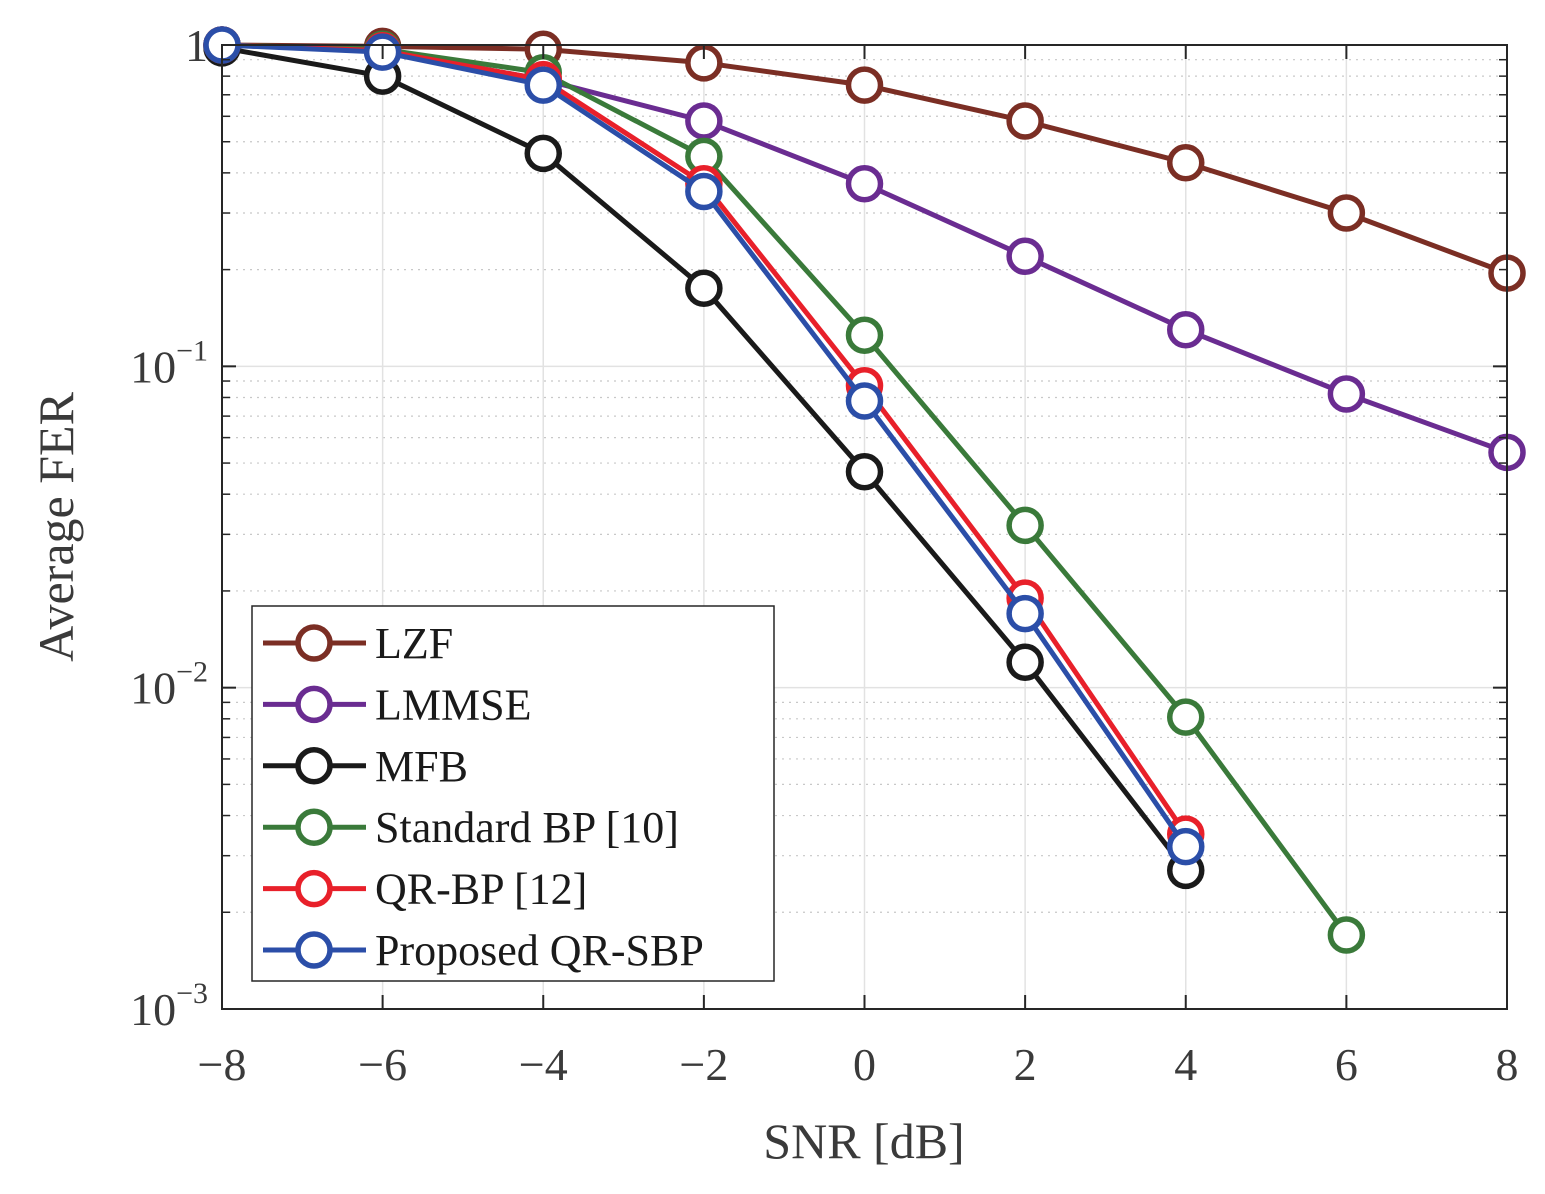 The width and height of the screenshot is (1545, 1194). Describe the element at coordinates (543, 1064) in the screenshot. I see `x-tick-label: −4` at that location.